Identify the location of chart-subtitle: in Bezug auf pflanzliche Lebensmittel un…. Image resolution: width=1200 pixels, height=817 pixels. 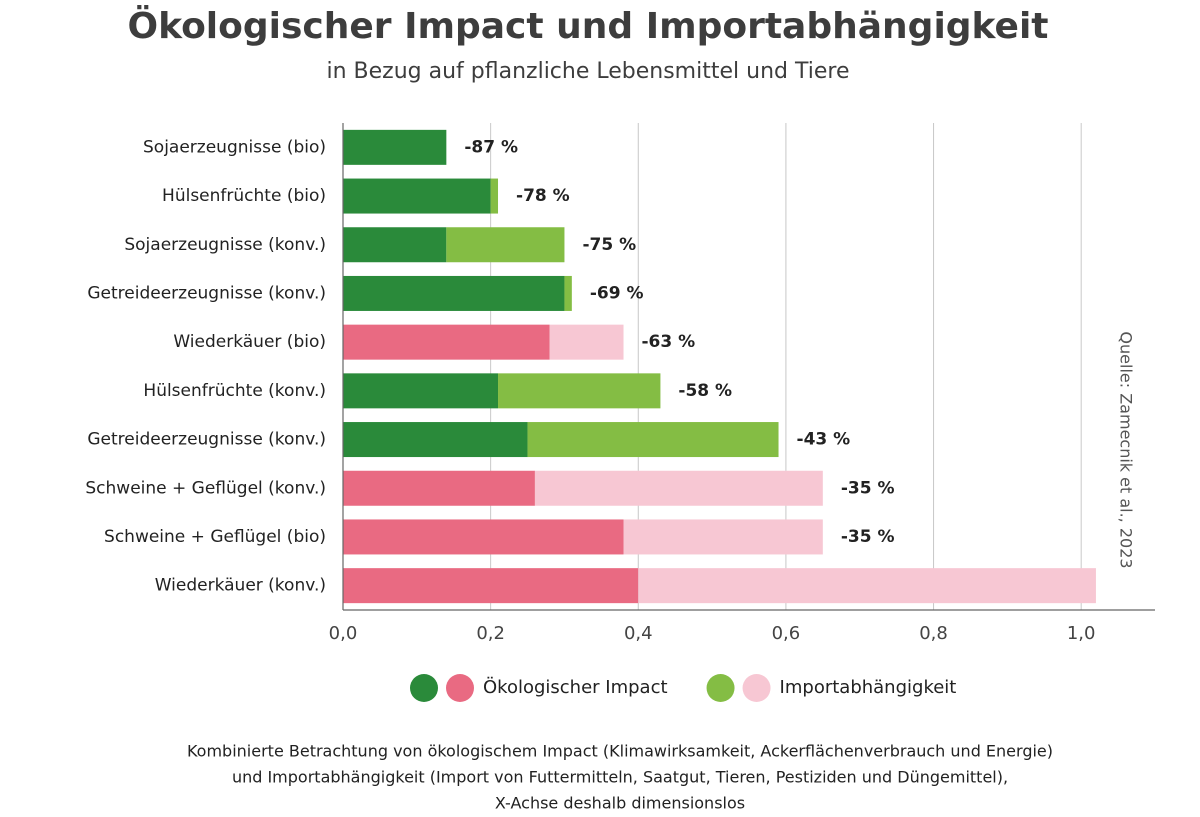
(588, 71).